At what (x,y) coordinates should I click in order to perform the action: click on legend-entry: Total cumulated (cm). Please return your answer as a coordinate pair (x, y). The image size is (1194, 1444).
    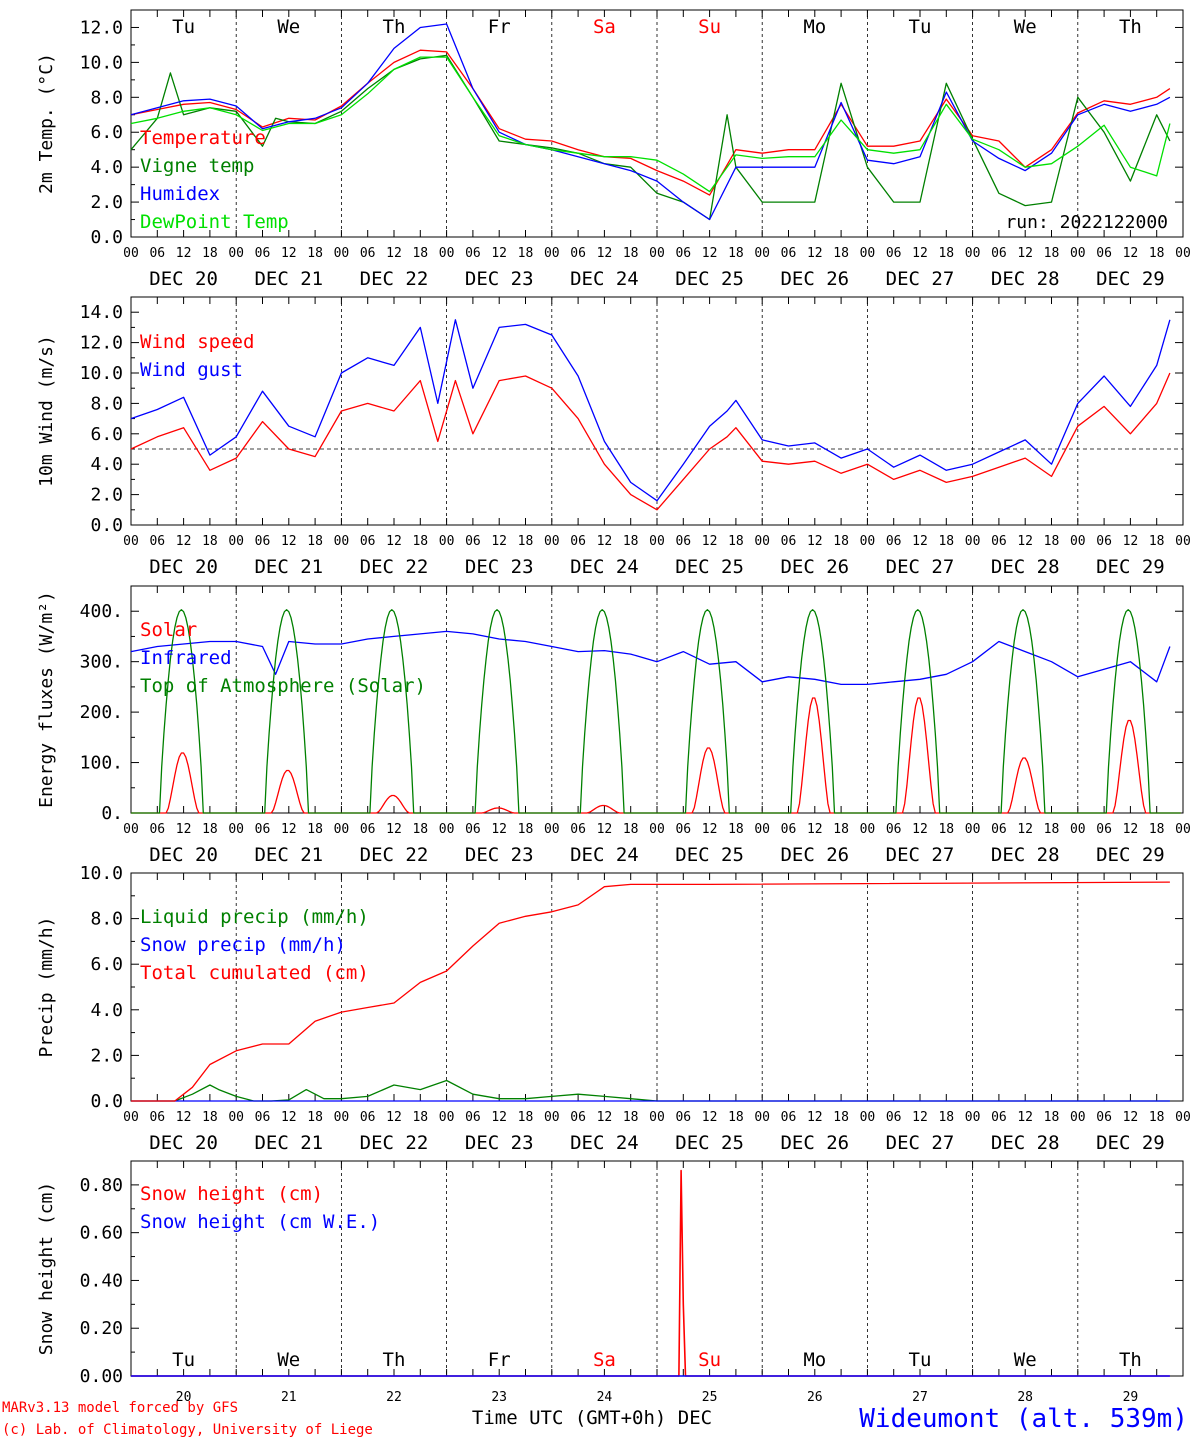
    Looking at the image, I should click on (254, 973).